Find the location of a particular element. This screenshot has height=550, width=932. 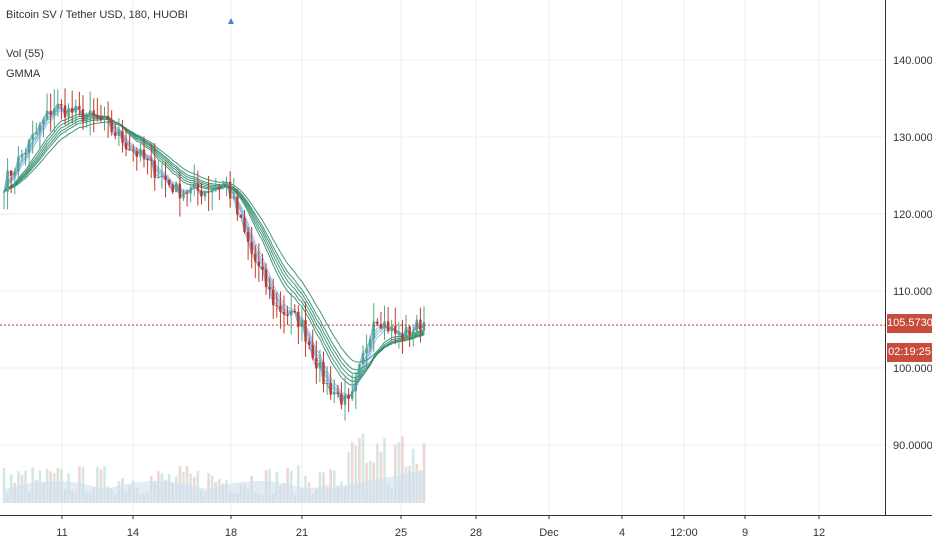

time-tick-label: 14 is located at coordinates (133, 533).